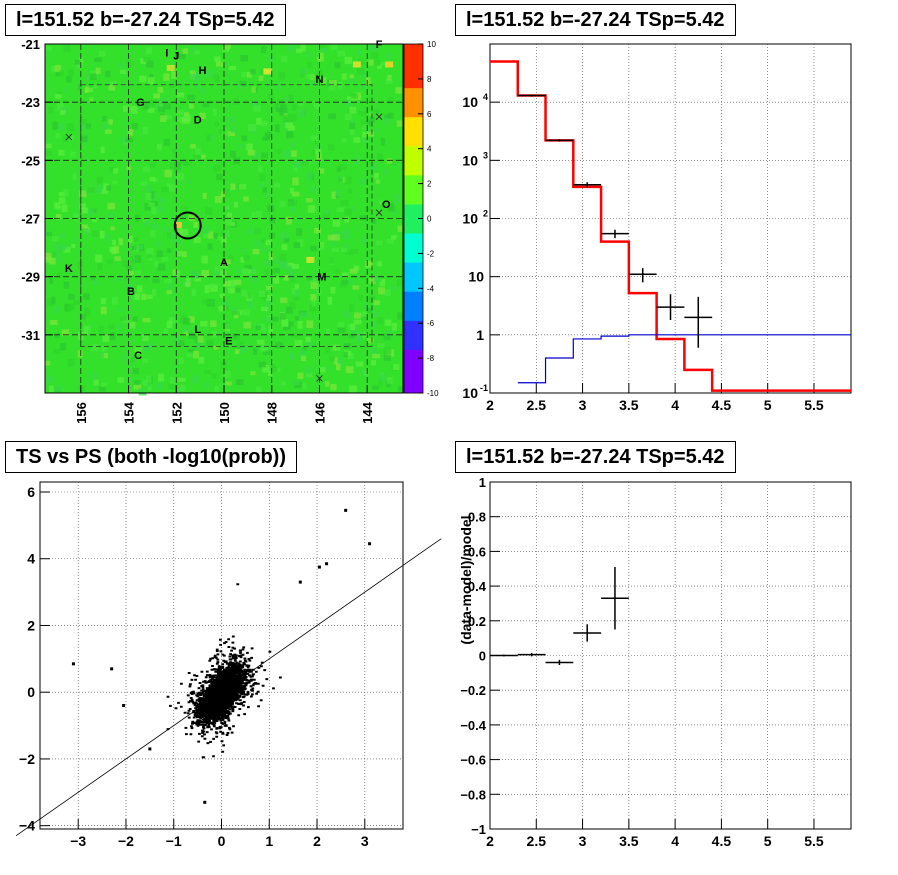  What do you see at coordinates (473, 725) in the screenshot?
I see `y-tick-label: −0.4` at bounding box center [473, 725].